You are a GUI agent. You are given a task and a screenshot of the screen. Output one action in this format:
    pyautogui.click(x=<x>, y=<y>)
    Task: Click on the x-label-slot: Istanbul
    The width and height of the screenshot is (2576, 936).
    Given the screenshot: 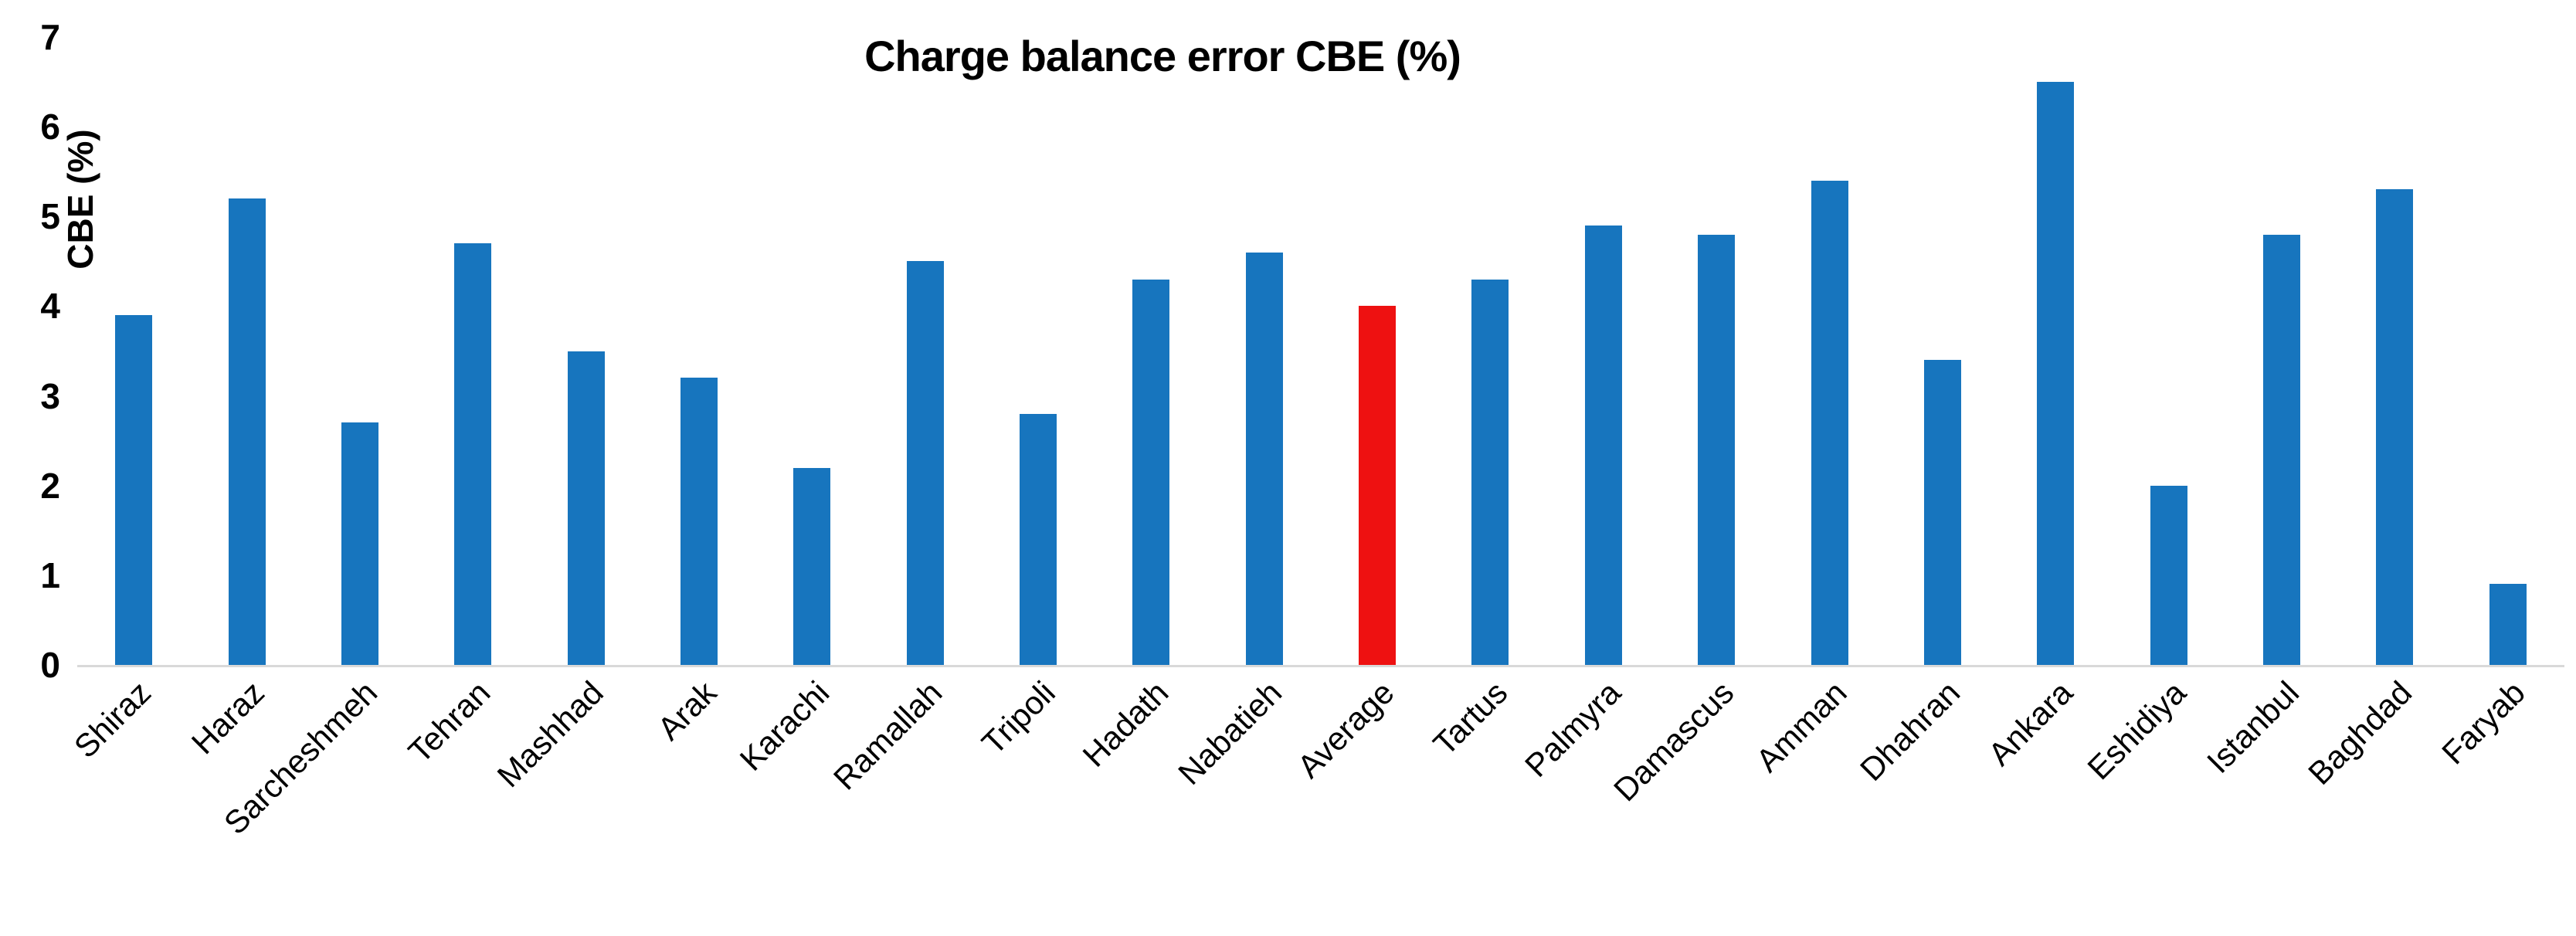 What is the action you would take?
    pyautogui.click(x=2269, y=800)
    